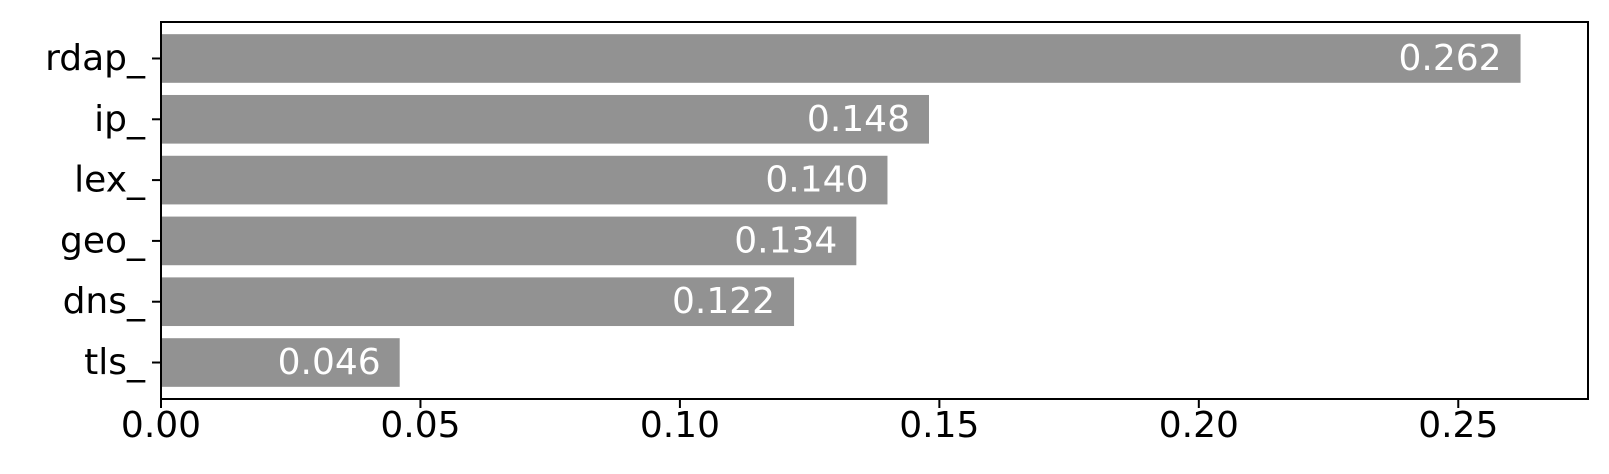  What do you see at coordinates (1458, 425) in the screenshot?
I see `x-tick-label: 0.25` at bounding box center [1458, 425].